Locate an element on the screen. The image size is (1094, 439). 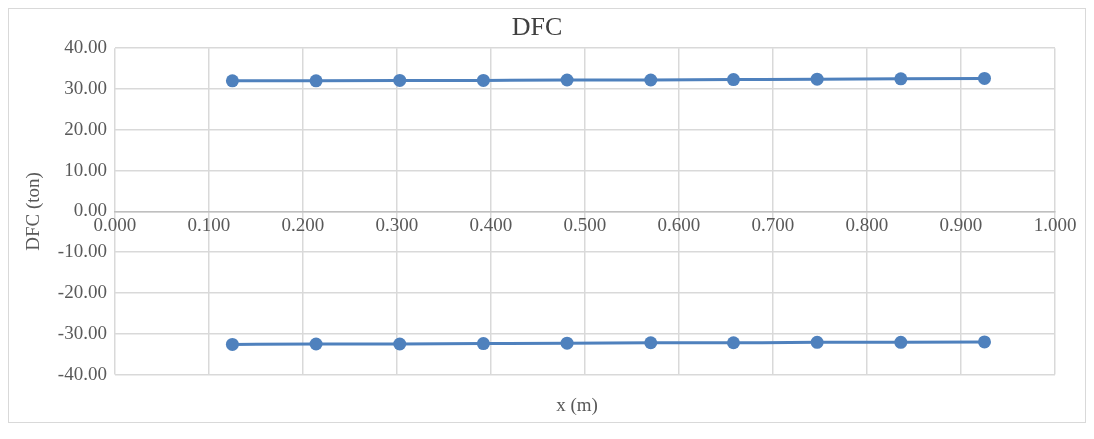
x-tick-label: 1.000 is located at coordinates (1055, 224).